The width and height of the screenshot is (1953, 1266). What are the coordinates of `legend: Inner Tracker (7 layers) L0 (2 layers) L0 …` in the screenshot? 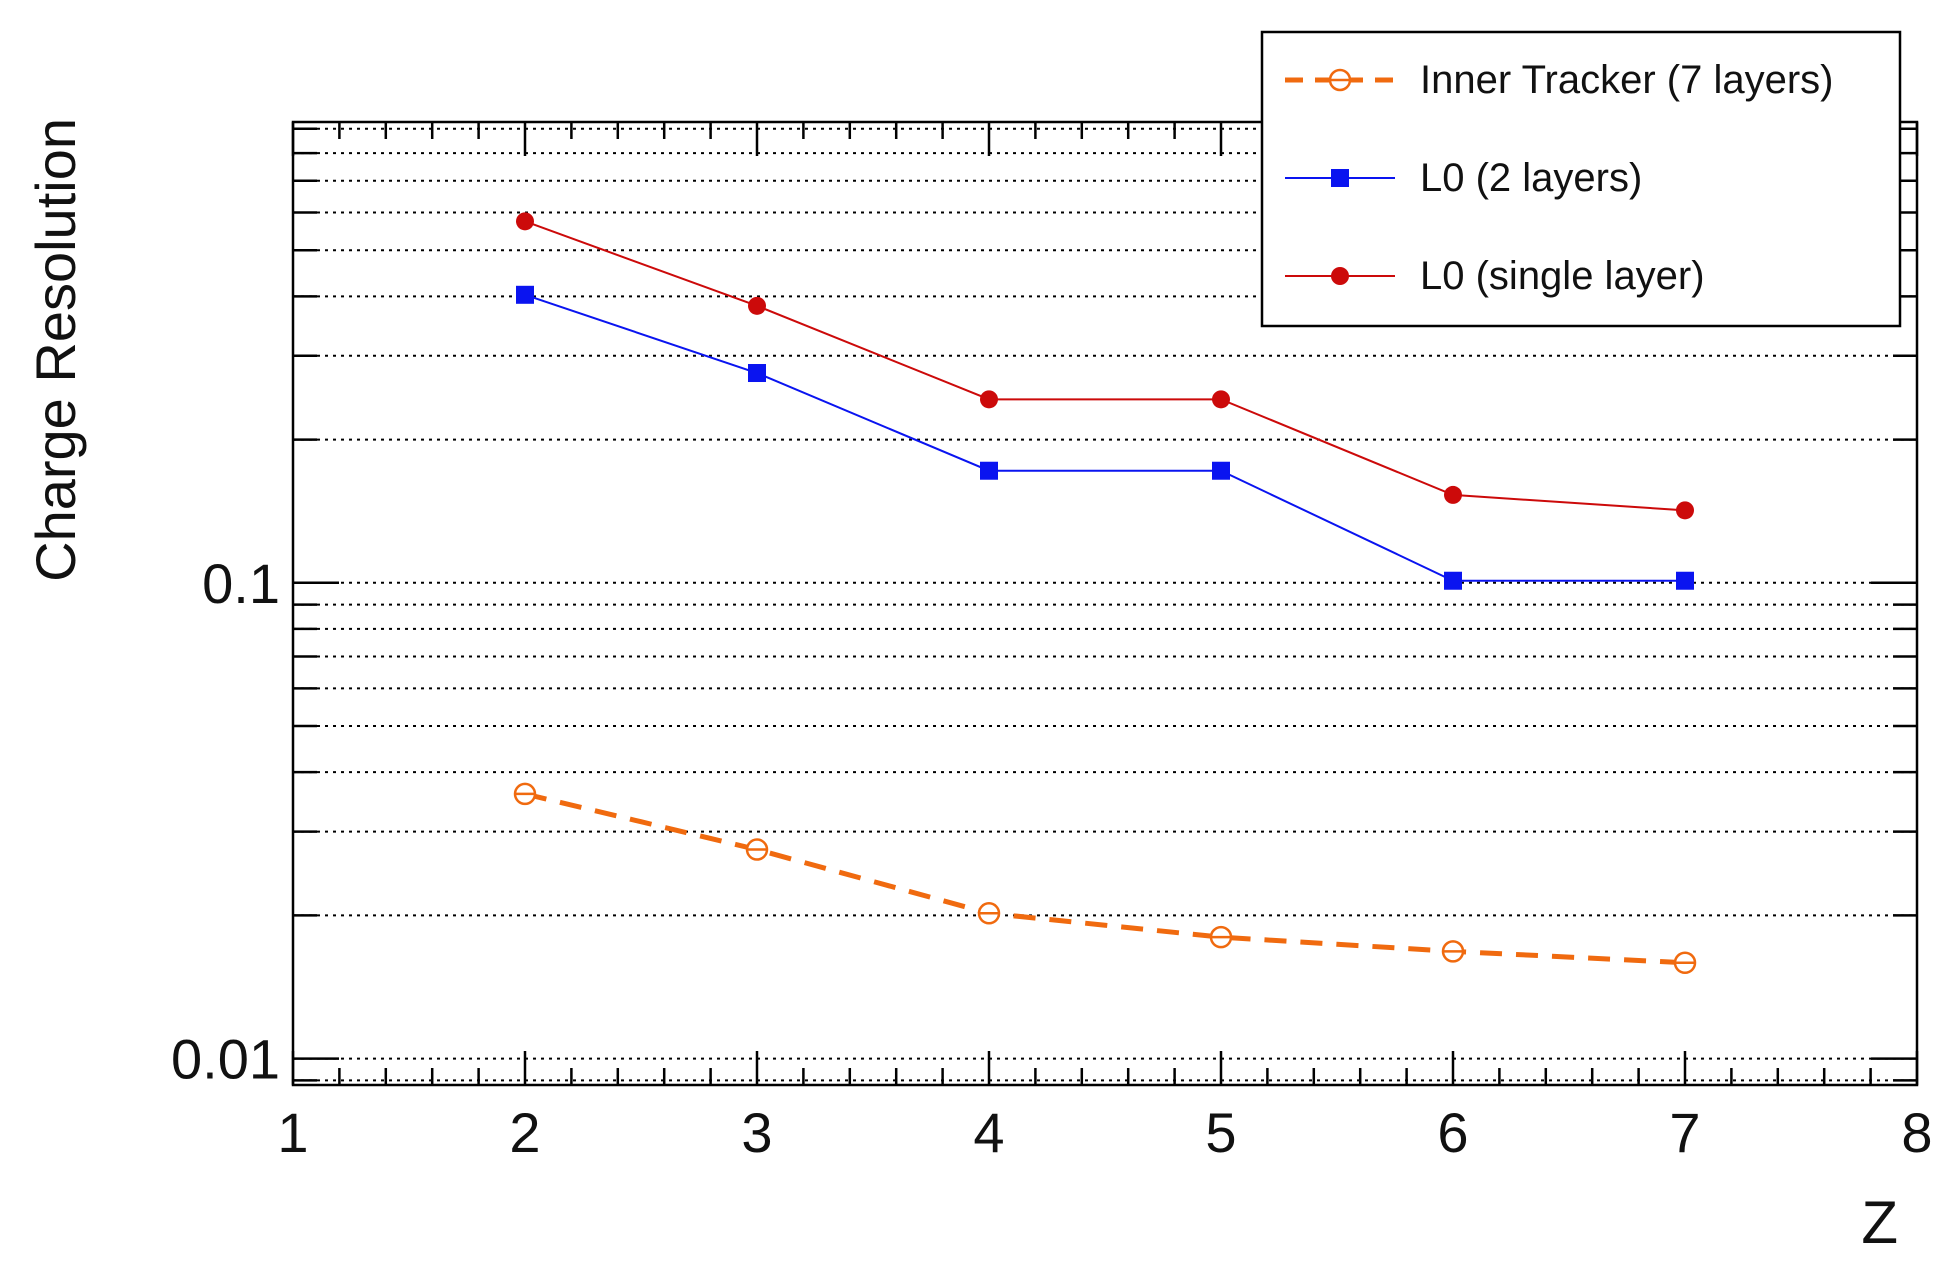 It's located at (1581, 179).